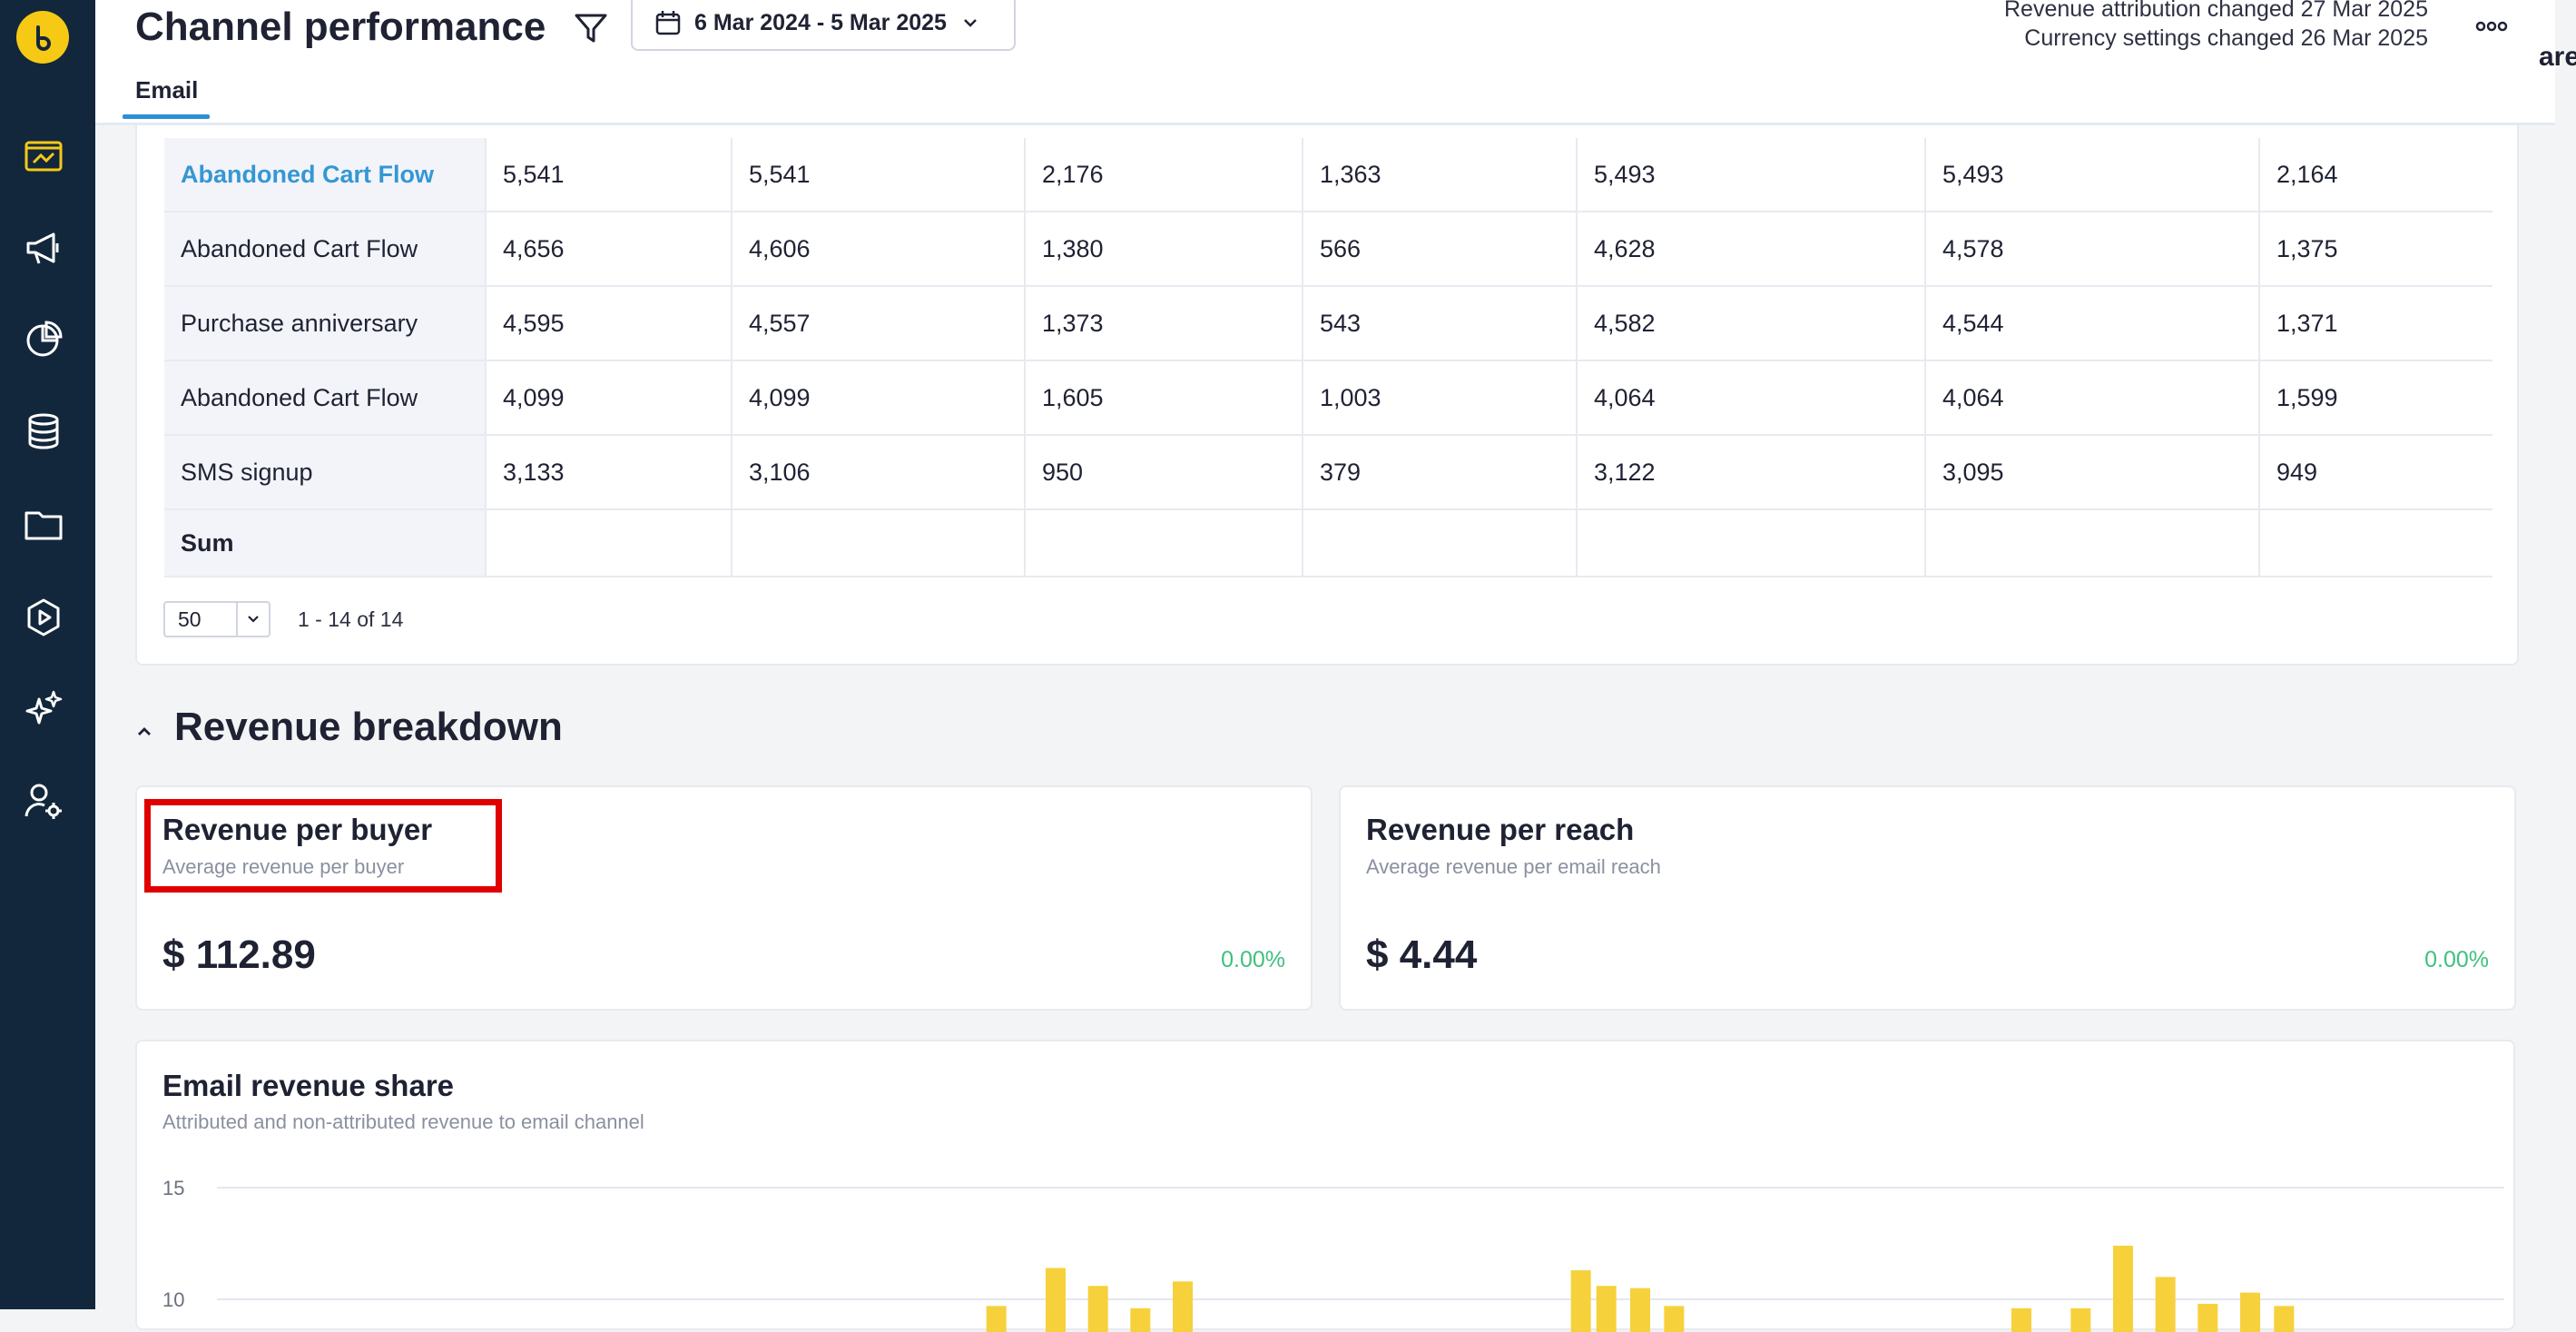  I want to click on date-range-picker: 6 Mar 2024 - 5 Mar 2025, so click(823, 25).